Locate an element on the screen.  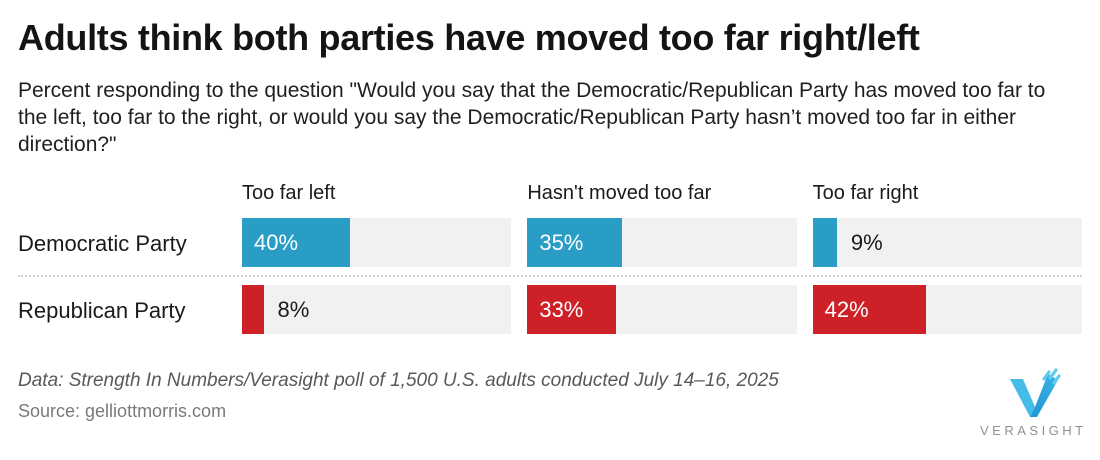
bar-democratic-too-far-right: 9% is located at coordinates (947, 243).